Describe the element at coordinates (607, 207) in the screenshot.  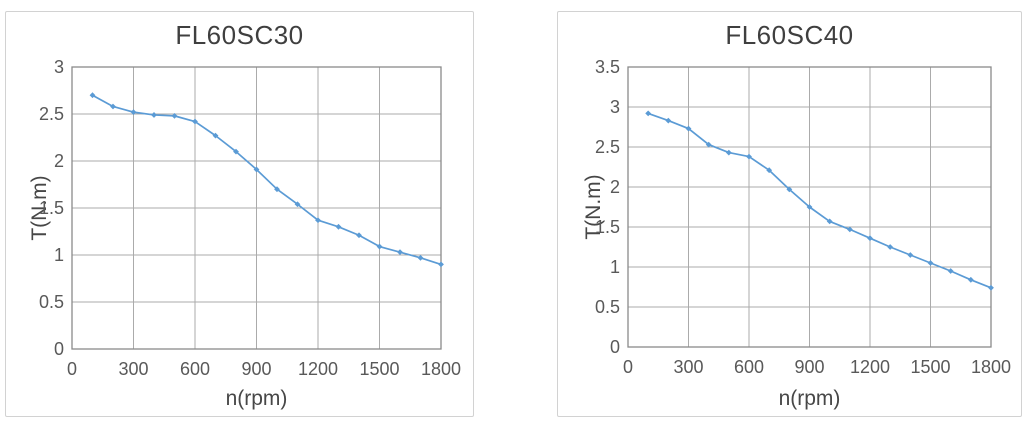
I see `y-tick-labels: 0 0.5 1 1.5 2 2.5 3 3.5` at that location.